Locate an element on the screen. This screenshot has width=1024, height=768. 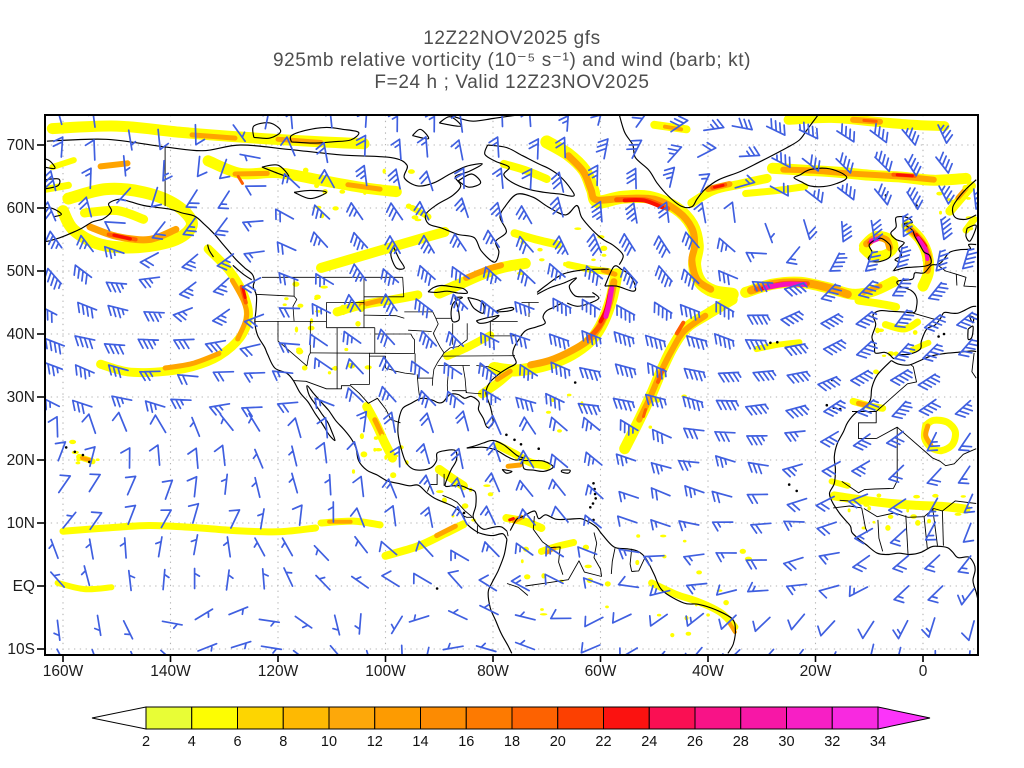
colorbar-tick-label: 14 is located at coordinates (420, 742).